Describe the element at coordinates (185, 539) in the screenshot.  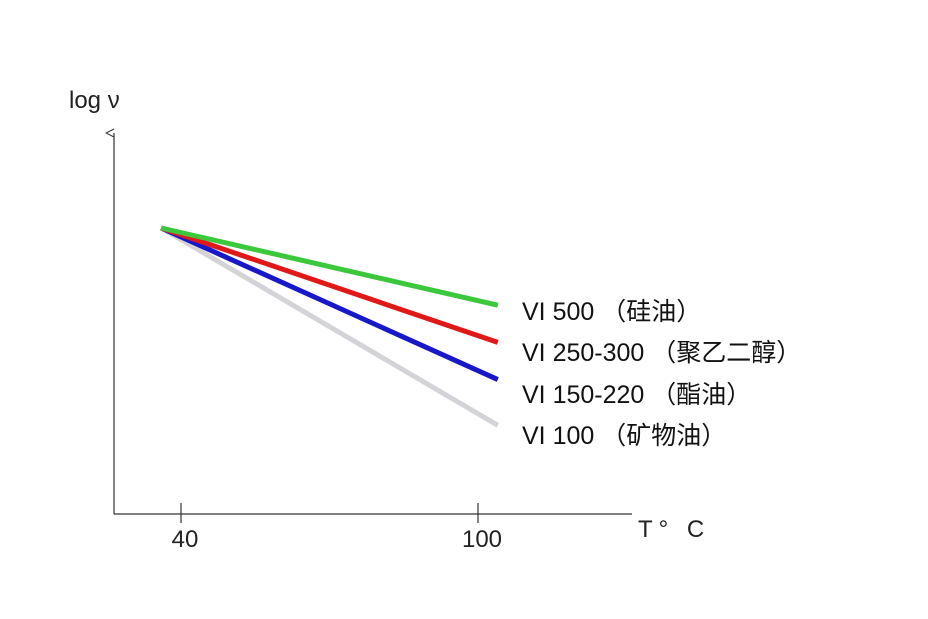
I see `x-tick-label: 40` at that location.